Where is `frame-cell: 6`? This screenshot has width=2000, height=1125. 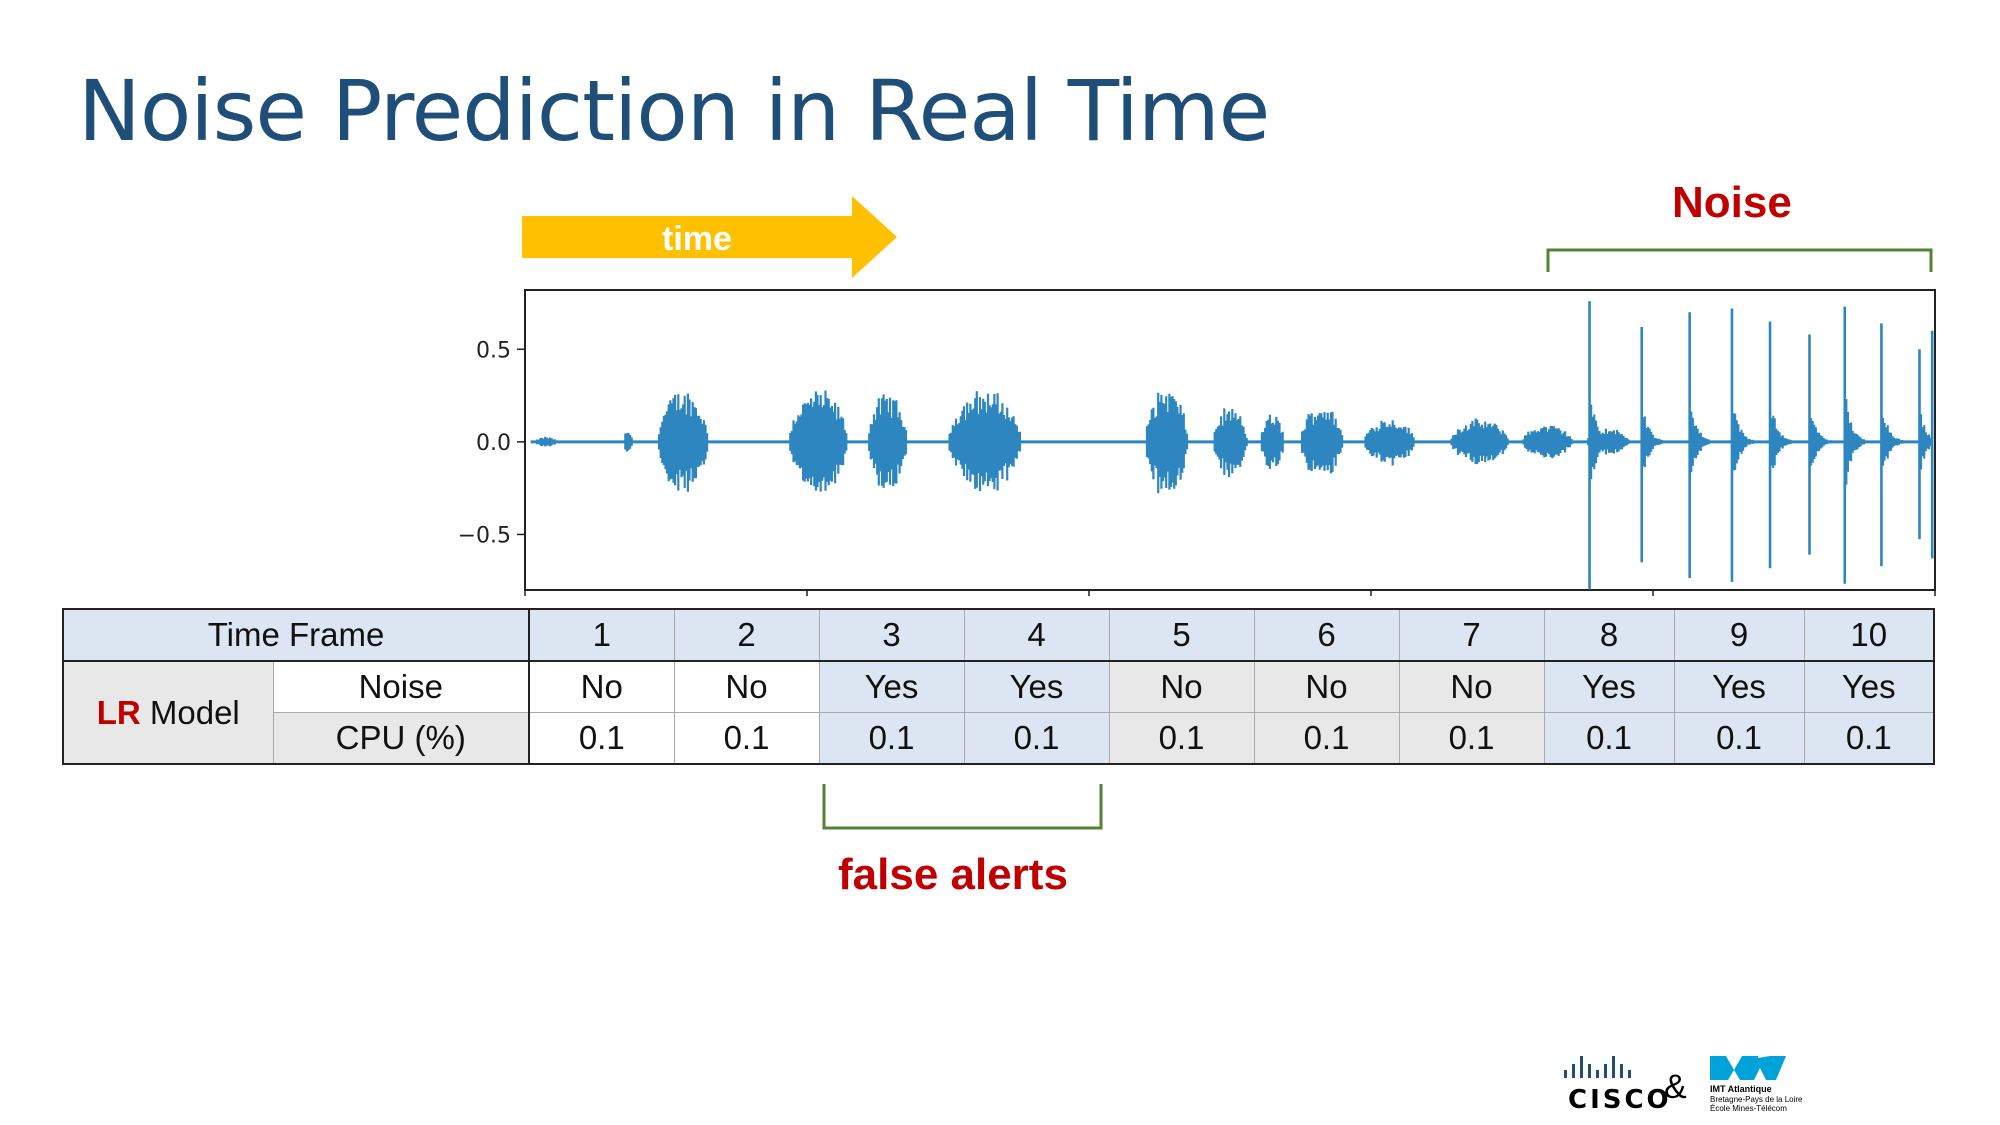 frame-cell: 6 is located at coordinates (1326, 635).